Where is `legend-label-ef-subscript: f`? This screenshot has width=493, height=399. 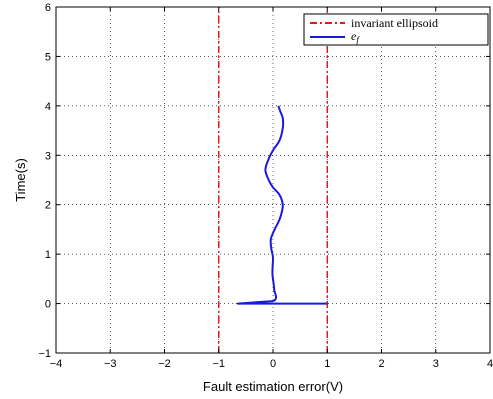 legend-label-ef-subscript: f is located at coordinates (358, 40).